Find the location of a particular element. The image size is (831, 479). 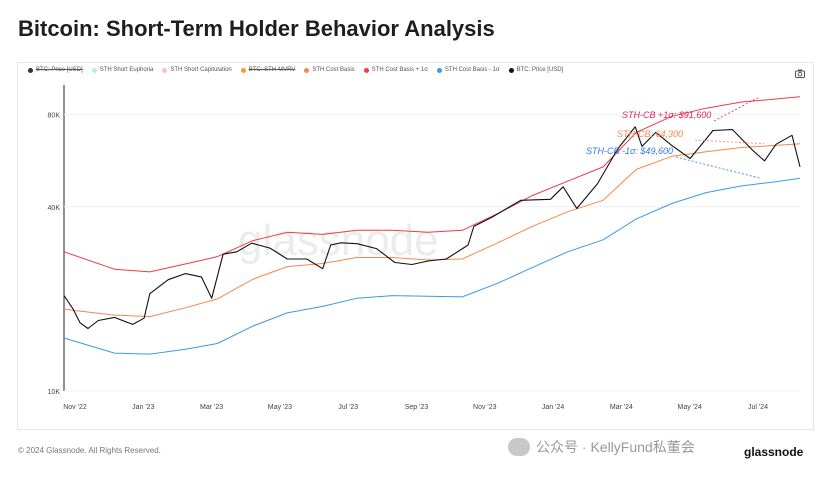

brand-logo: glassnode is located at coordinates (774, 452).